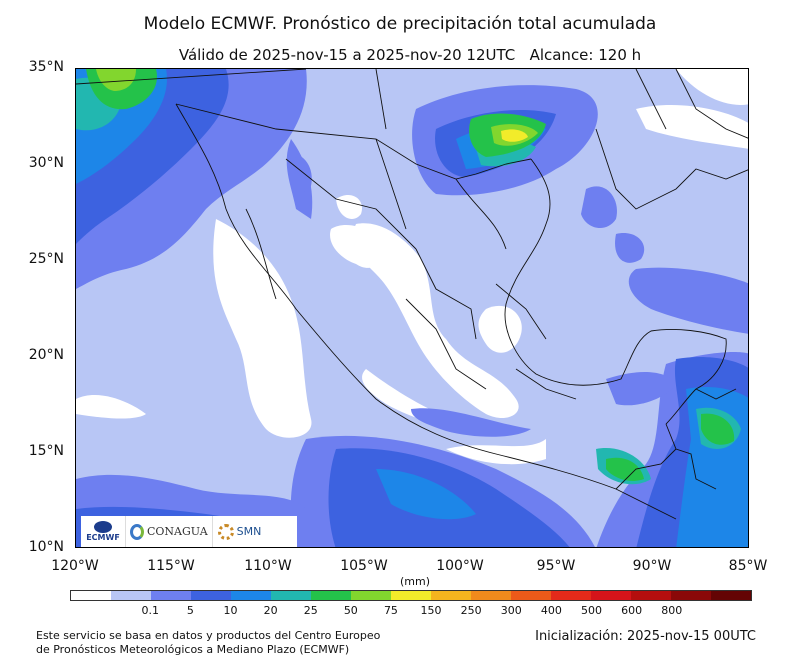 The width and height of the screenshot is (800, 657). Describe the element at coordinates (551, 610) in the screenshot. I see `colorbar-tick-label: 400` at that location.